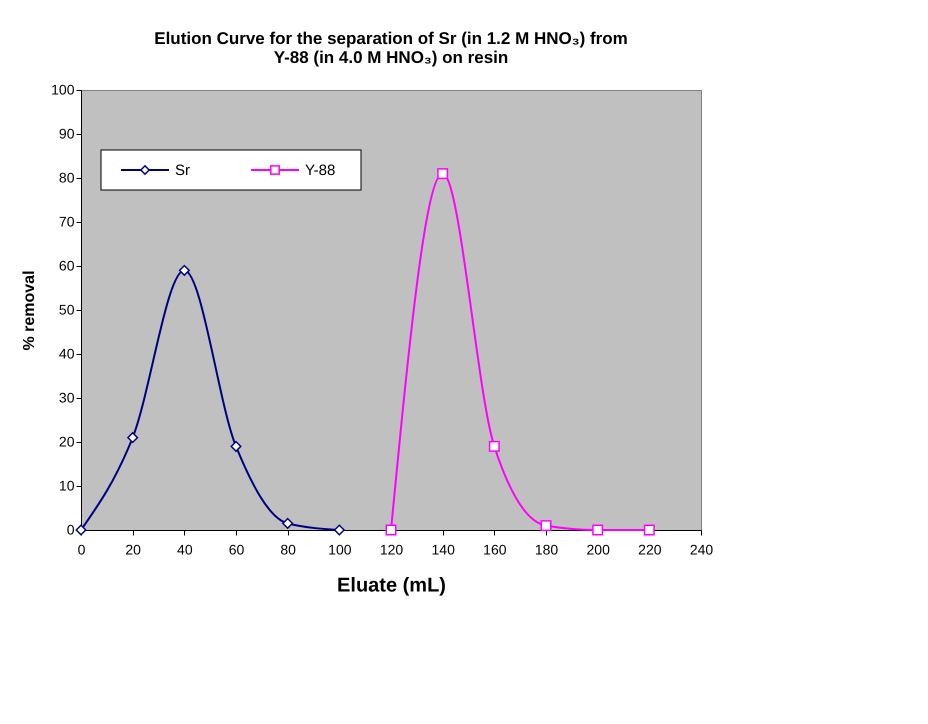 The image size is (928, 724). Describe the element at coordinates (66, 222) in the screenshot. I see `y-tick-label: 70` at that location.